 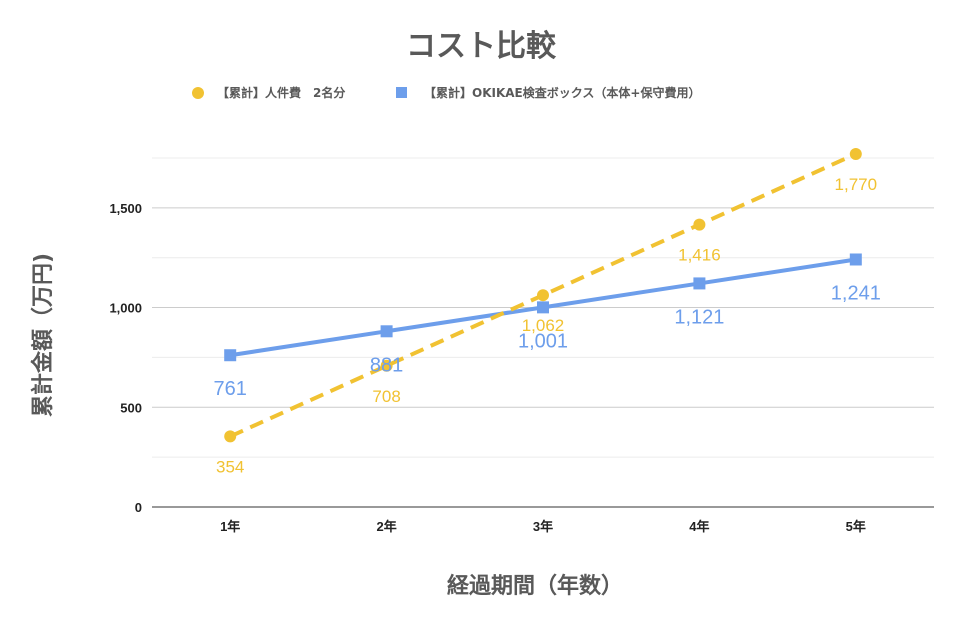 I want to click on legend-marker-personnel, so click(x=198, y=93).